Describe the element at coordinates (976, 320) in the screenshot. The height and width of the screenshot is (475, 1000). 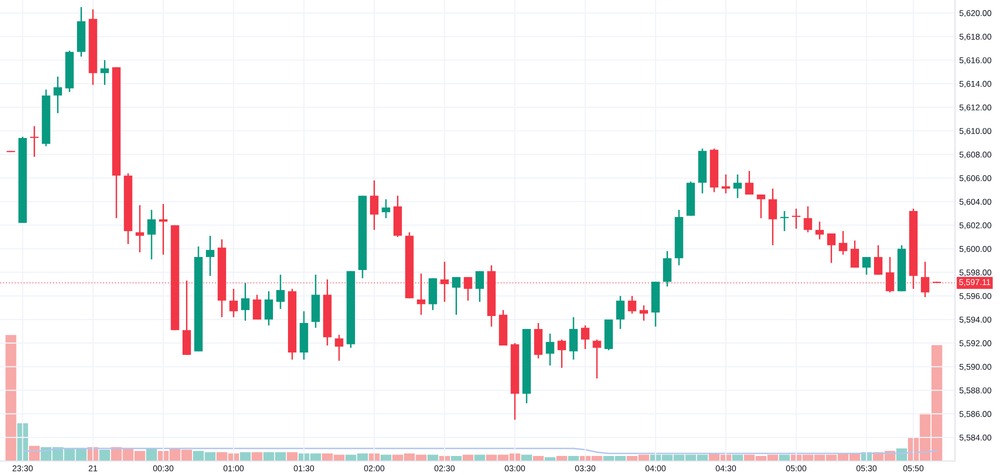
I see `y-tick-label: 5,594.00` at that location.